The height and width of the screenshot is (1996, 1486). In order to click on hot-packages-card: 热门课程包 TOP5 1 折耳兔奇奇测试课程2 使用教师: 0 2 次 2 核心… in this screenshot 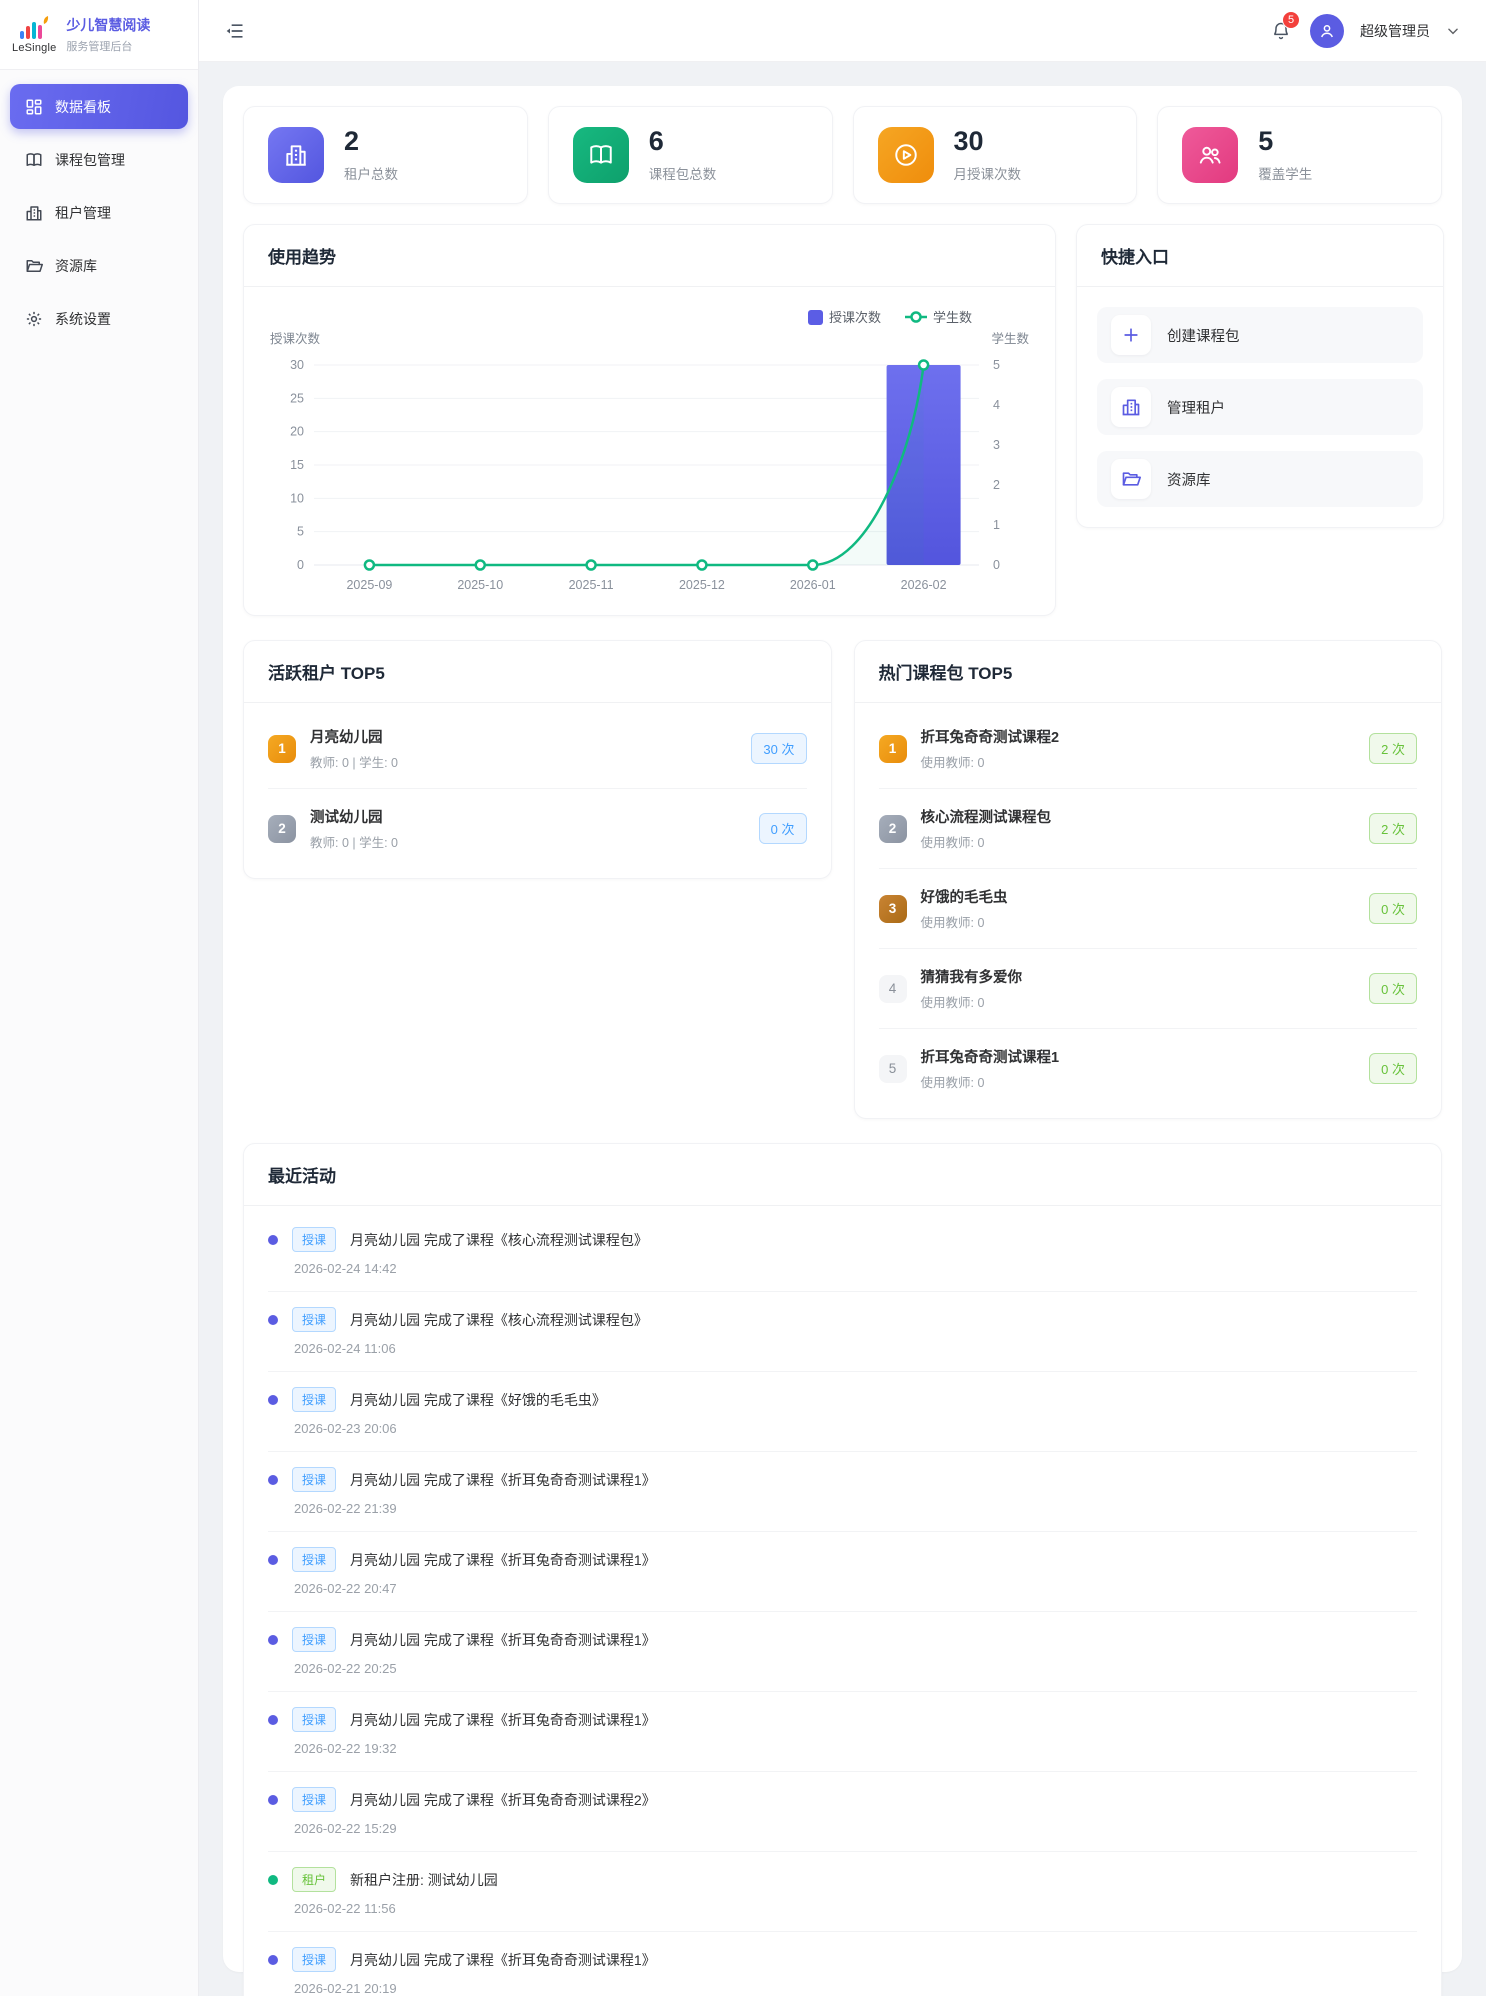, I will do `click(1147, 879)`.